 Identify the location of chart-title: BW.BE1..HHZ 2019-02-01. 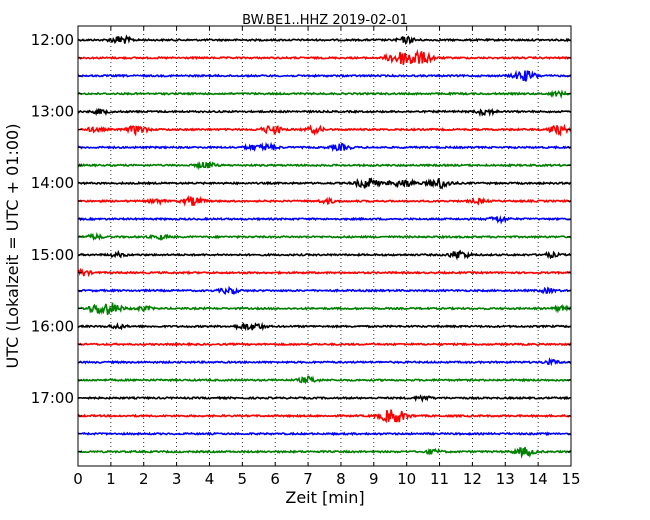
(325, 20).